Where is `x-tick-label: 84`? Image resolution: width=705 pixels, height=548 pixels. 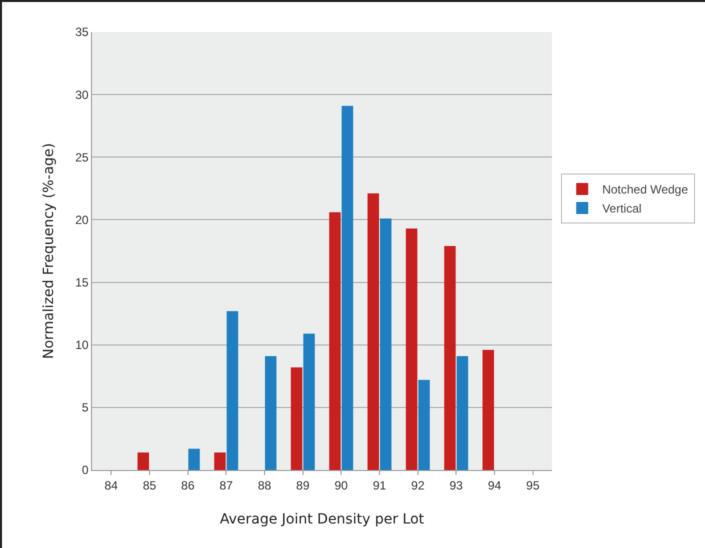
x-tick-label: 84 is located at coordinates (111, 485).